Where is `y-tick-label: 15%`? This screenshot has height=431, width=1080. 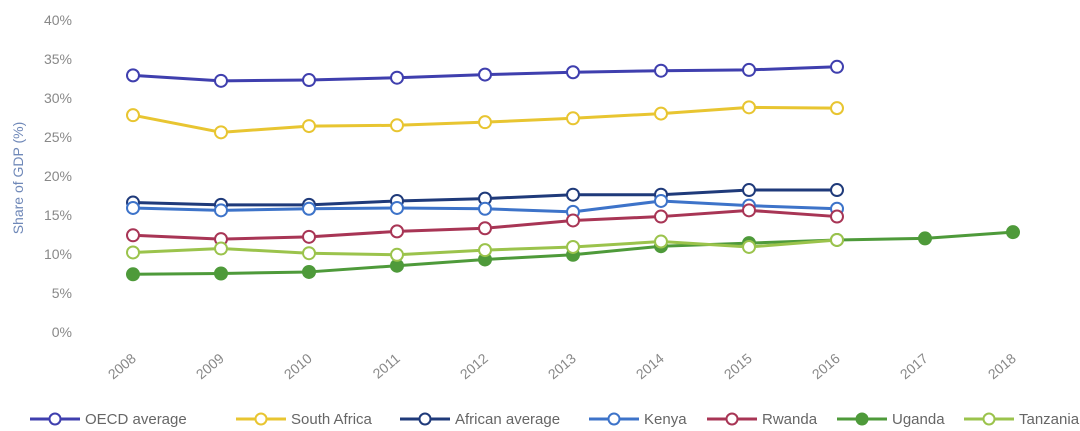
y-tick-label: 15% is located at coordinates (58, 215).